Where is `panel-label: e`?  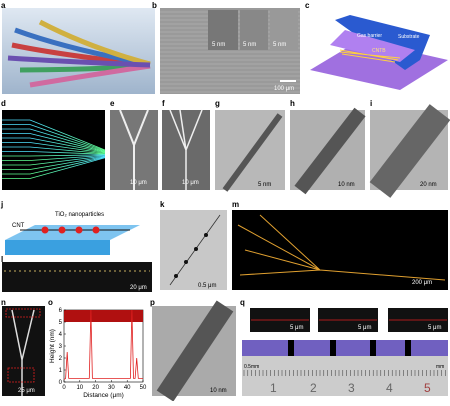 panel-label: e is located at coordinates (112, 103).